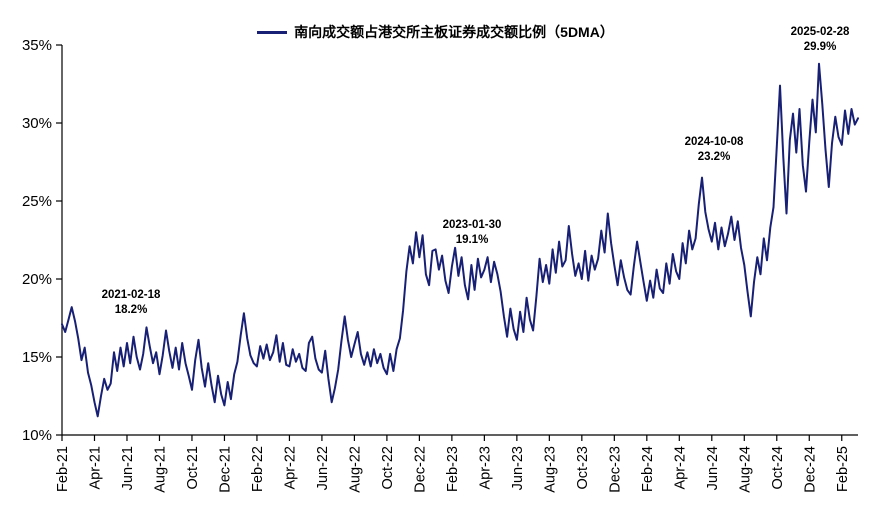 Image resolution: width=871 pixels, height=515 pixels. What do you see at coordinates (37, 123) in the screenshot?
I see `y-tick-label: 30%` at bounding box center [37, 123].